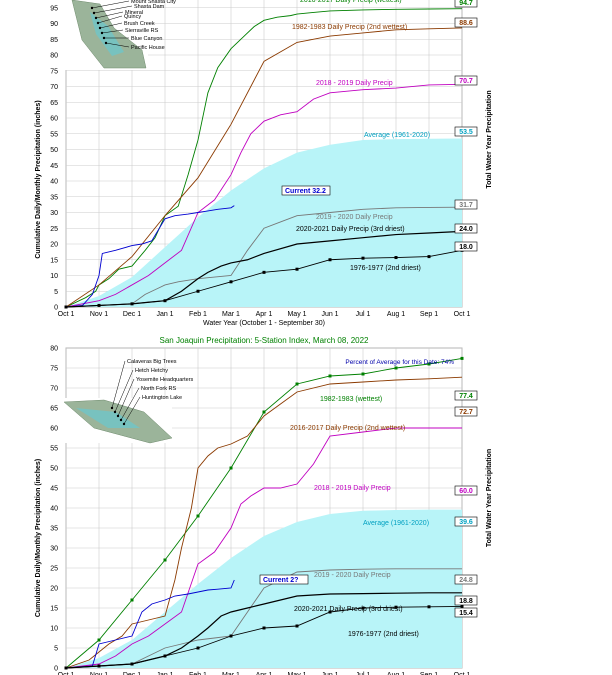 The width and height of the screenshot is (612, 675). What do you see at coordinates (54, 245) in the screenshot?
I see `y-tick-label: 20` at bounding box center [54, 245].